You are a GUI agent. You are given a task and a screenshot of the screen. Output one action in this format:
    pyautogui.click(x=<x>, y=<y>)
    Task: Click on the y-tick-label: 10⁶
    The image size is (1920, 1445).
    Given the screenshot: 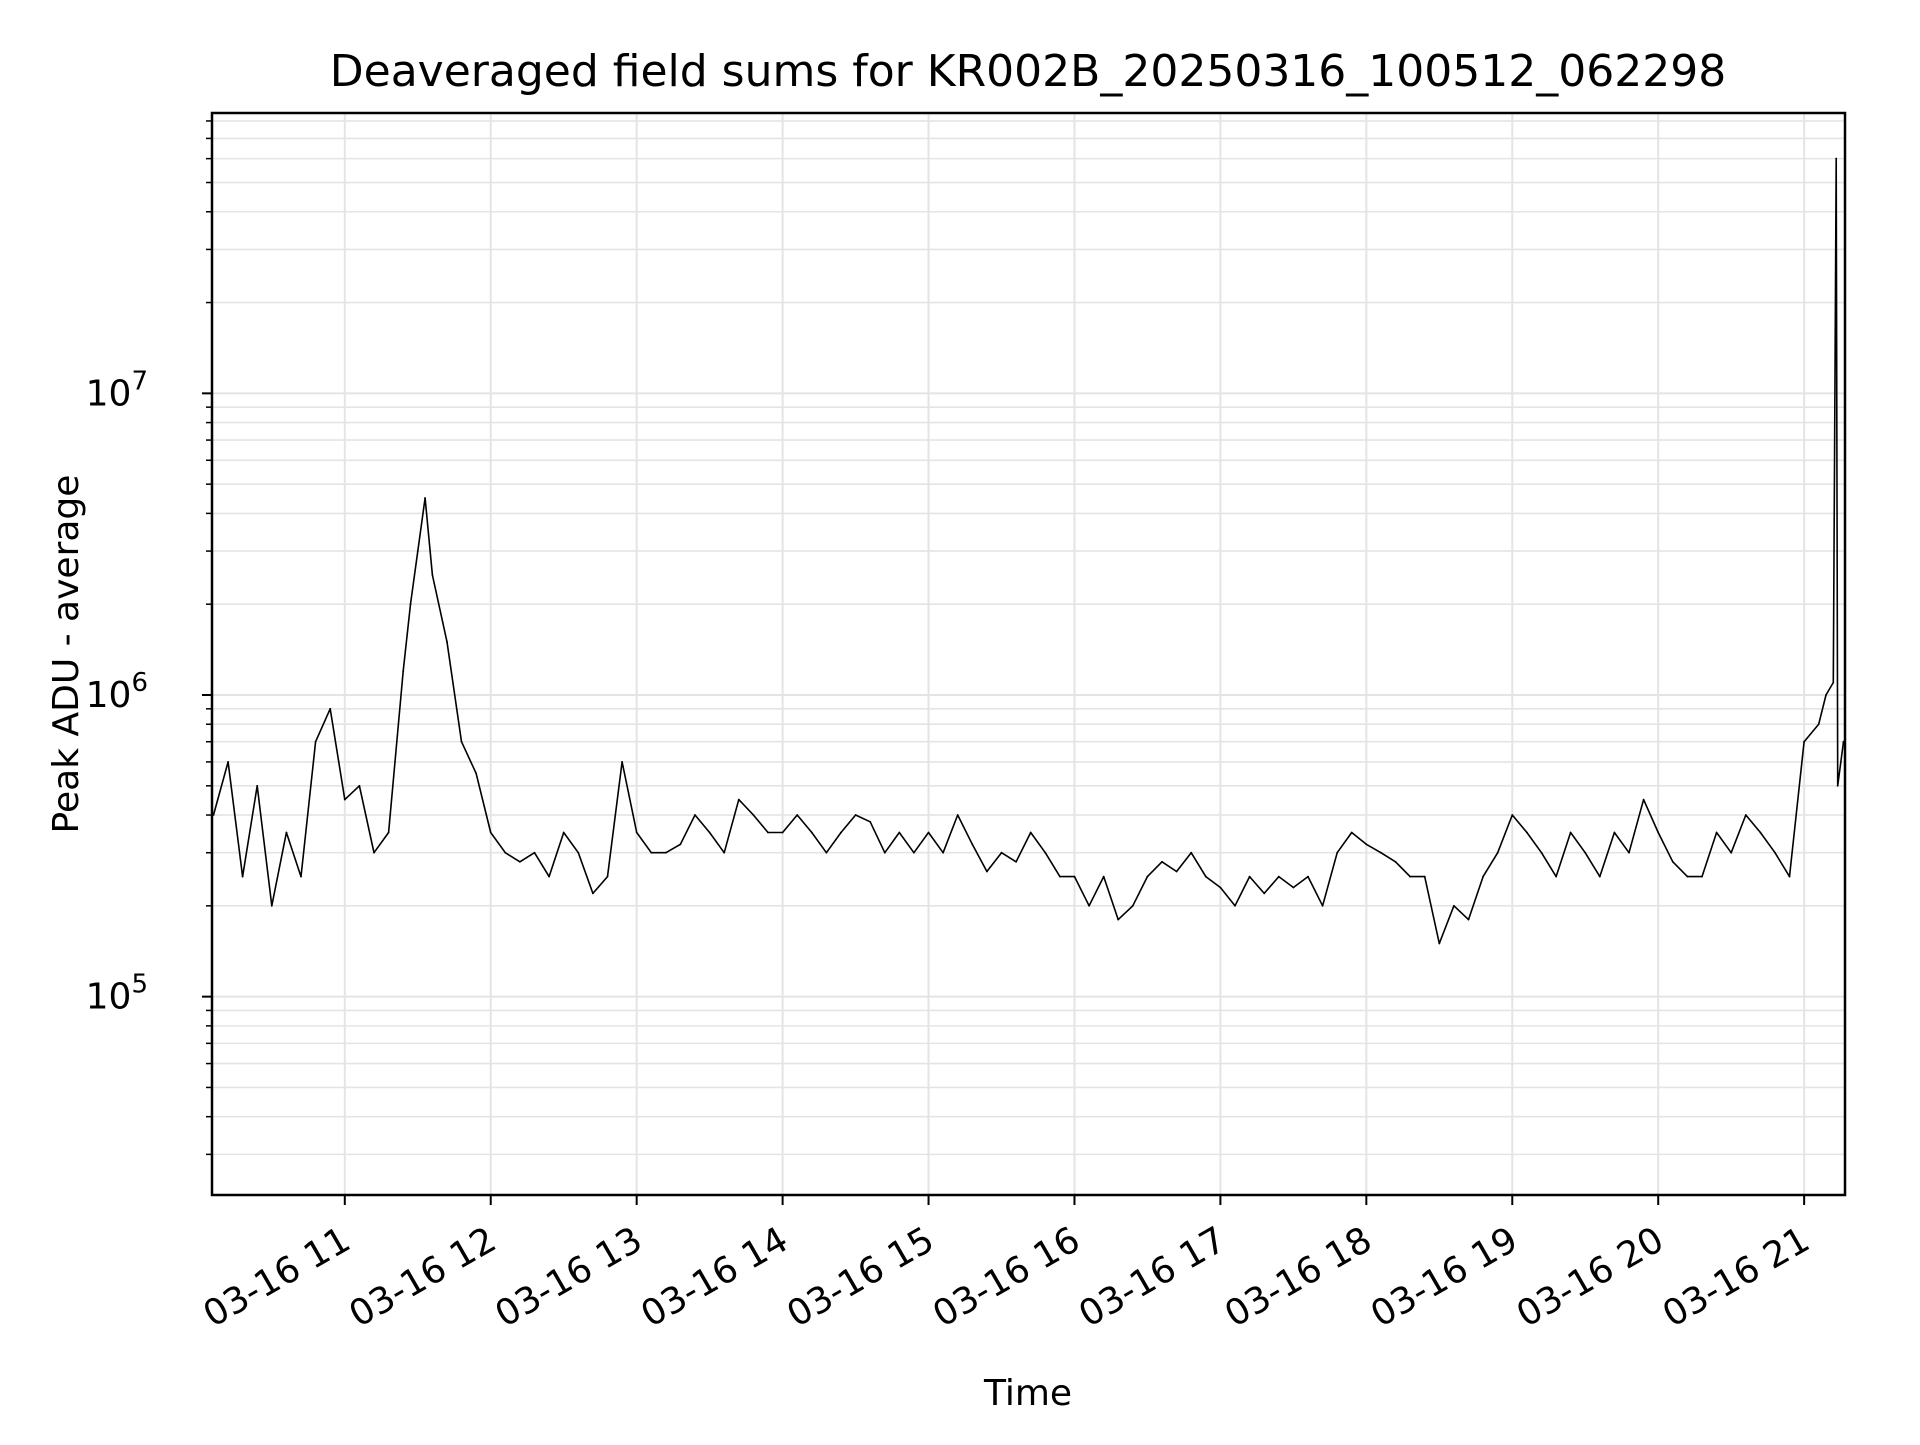 What is the action you would take?
    pyautogui.click(x=117, y=692)
    